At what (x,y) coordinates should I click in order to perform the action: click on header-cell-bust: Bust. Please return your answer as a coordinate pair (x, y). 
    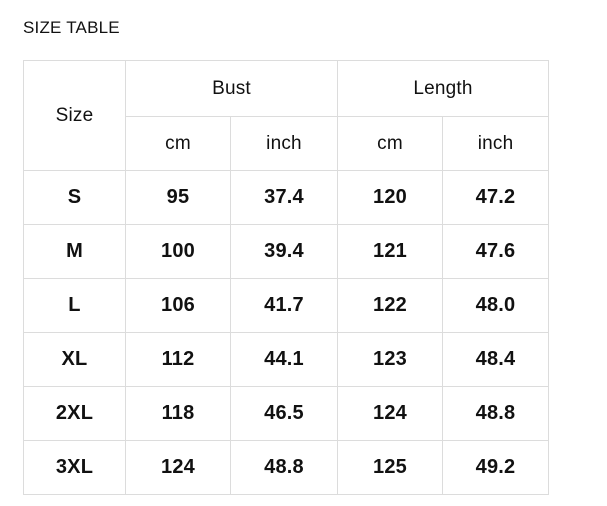
    Looking at the image, I should click on (231, 88).